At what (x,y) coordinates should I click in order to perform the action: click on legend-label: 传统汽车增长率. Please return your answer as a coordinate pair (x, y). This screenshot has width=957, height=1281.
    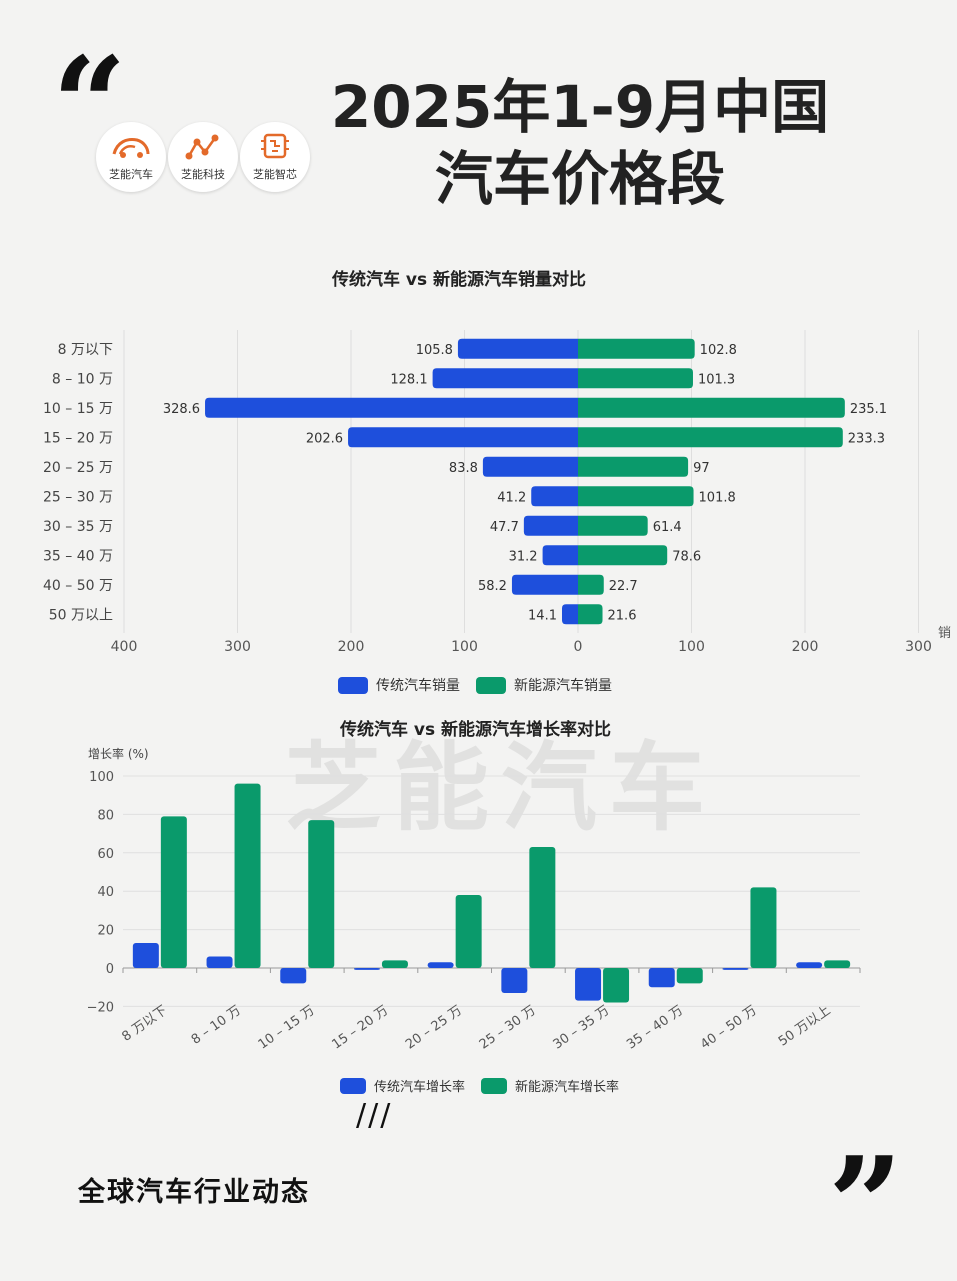
    Looking at the image, I should click on (420, 1087).